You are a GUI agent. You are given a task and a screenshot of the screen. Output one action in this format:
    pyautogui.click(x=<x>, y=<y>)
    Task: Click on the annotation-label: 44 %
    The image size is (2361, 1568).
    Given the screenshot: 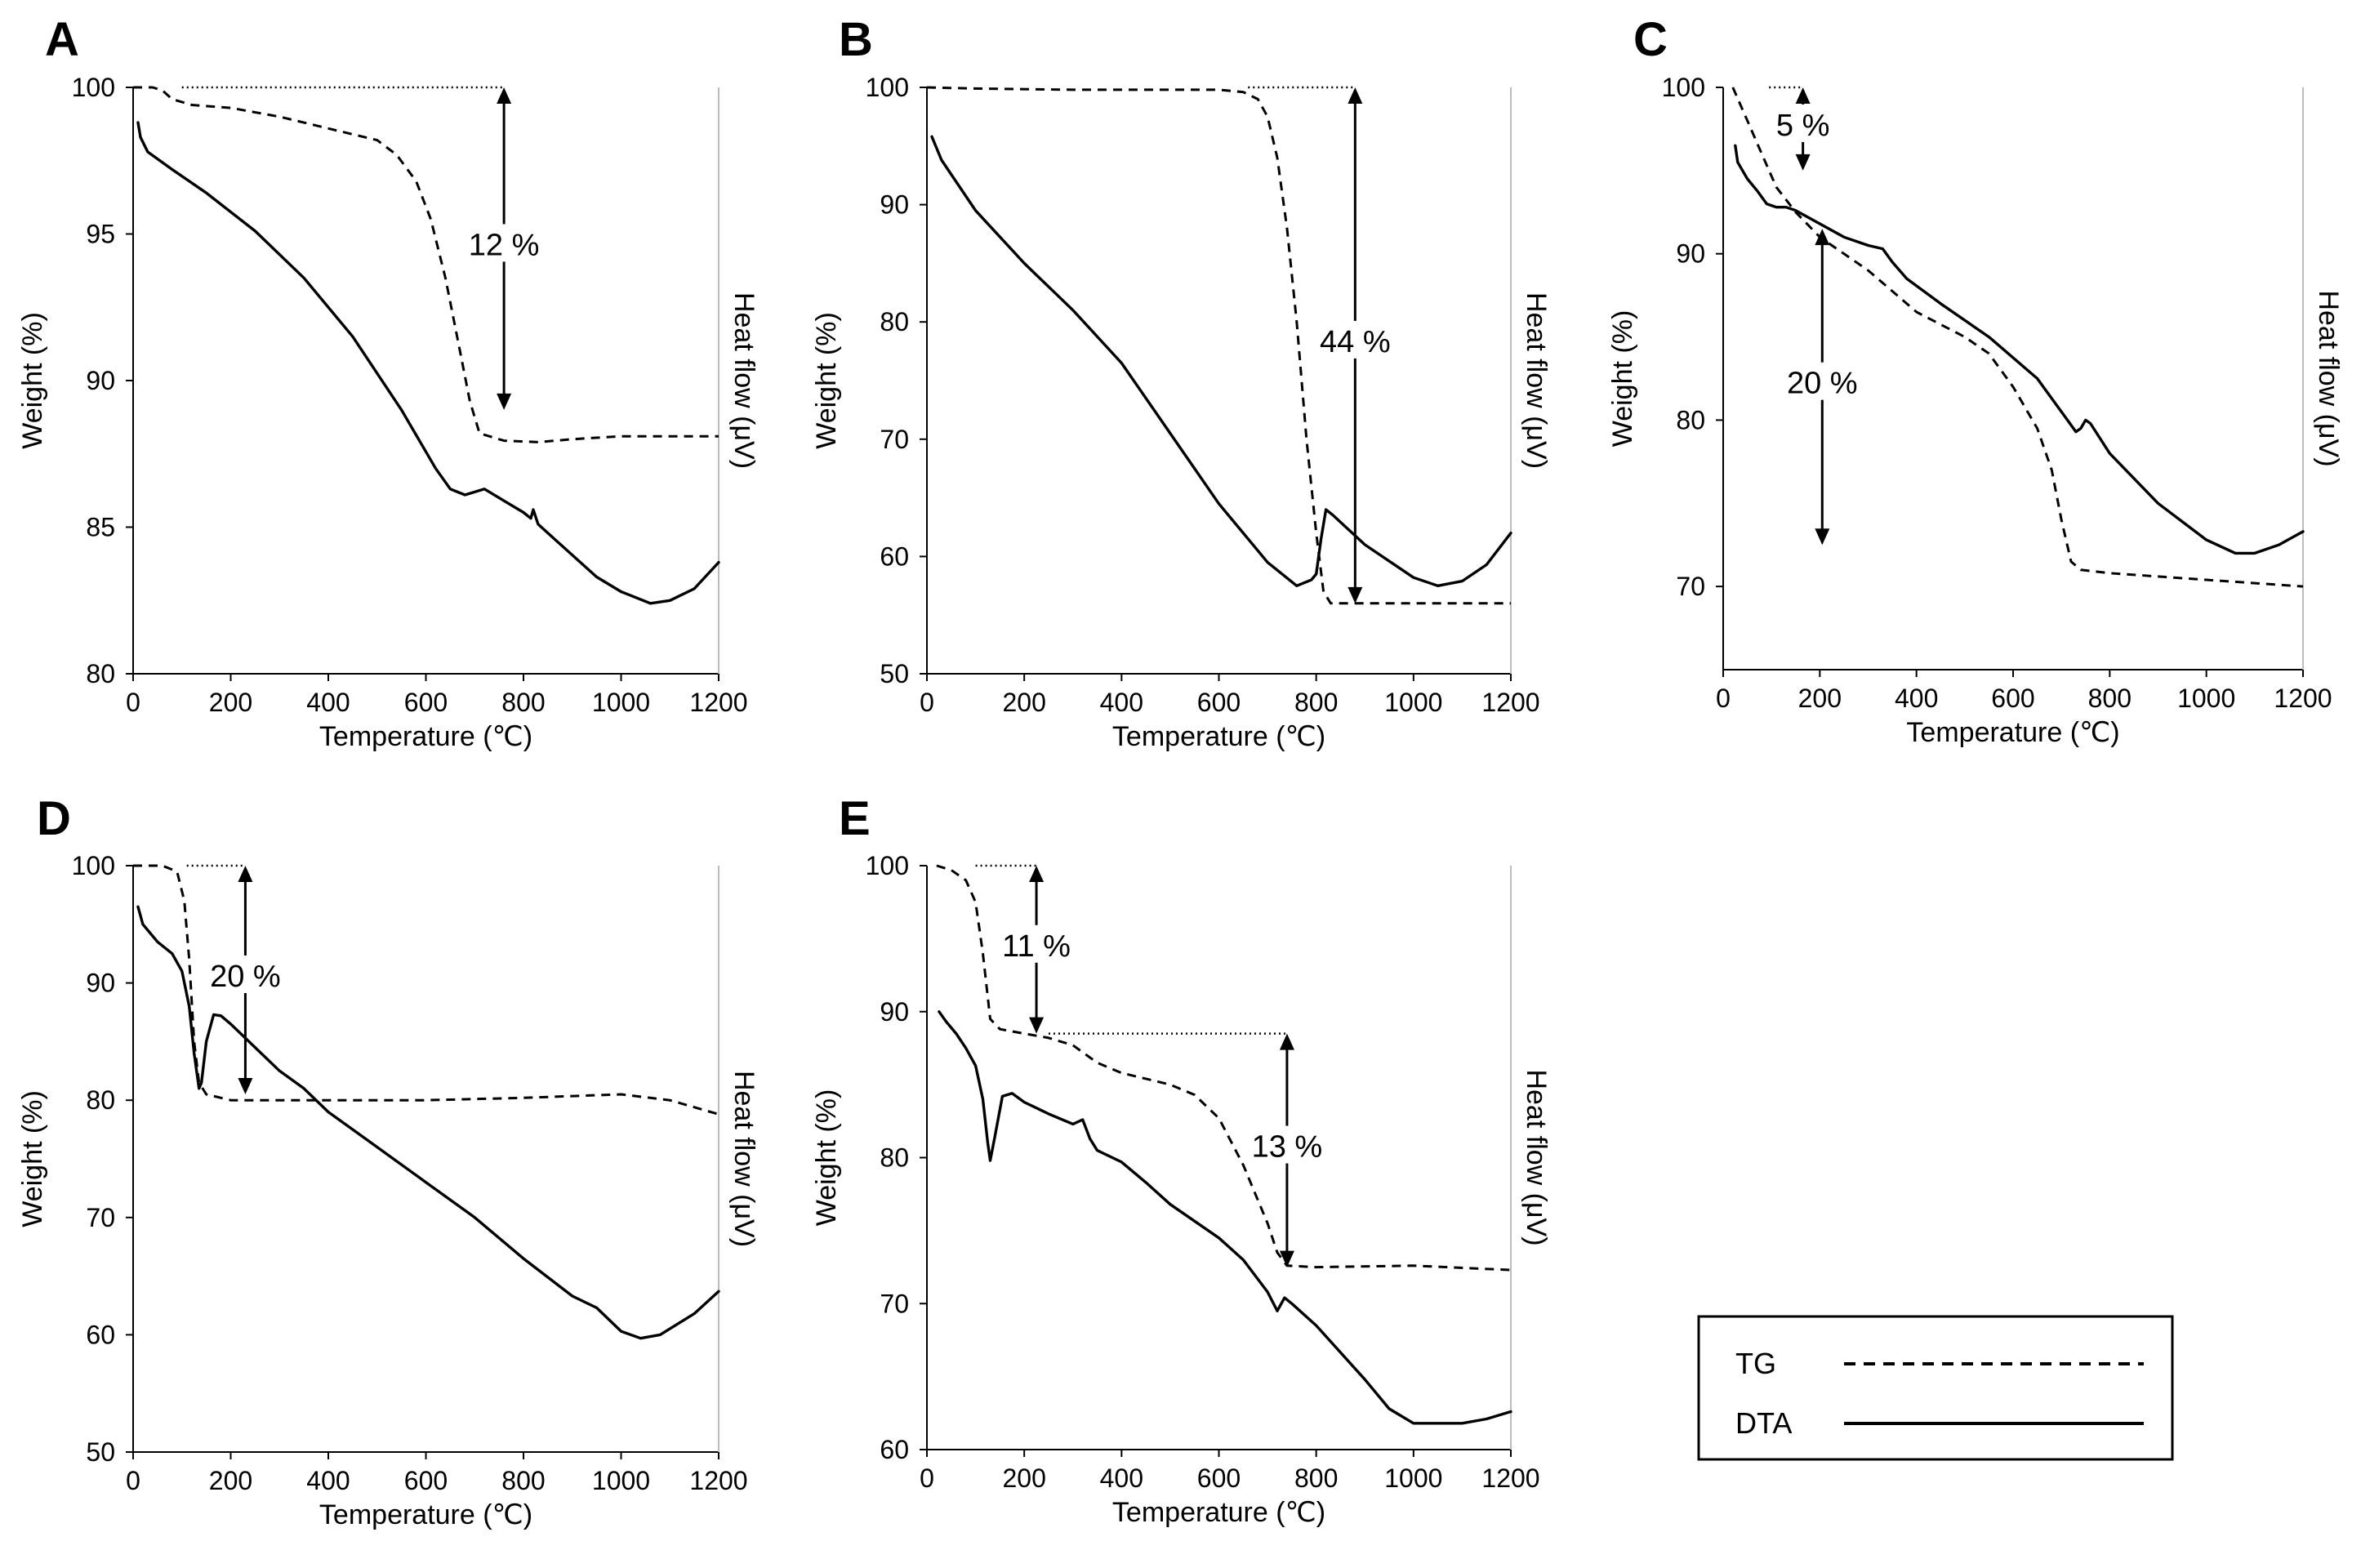 What is the action you would take?
    pyautogui.click(x=1355, y=342)
    